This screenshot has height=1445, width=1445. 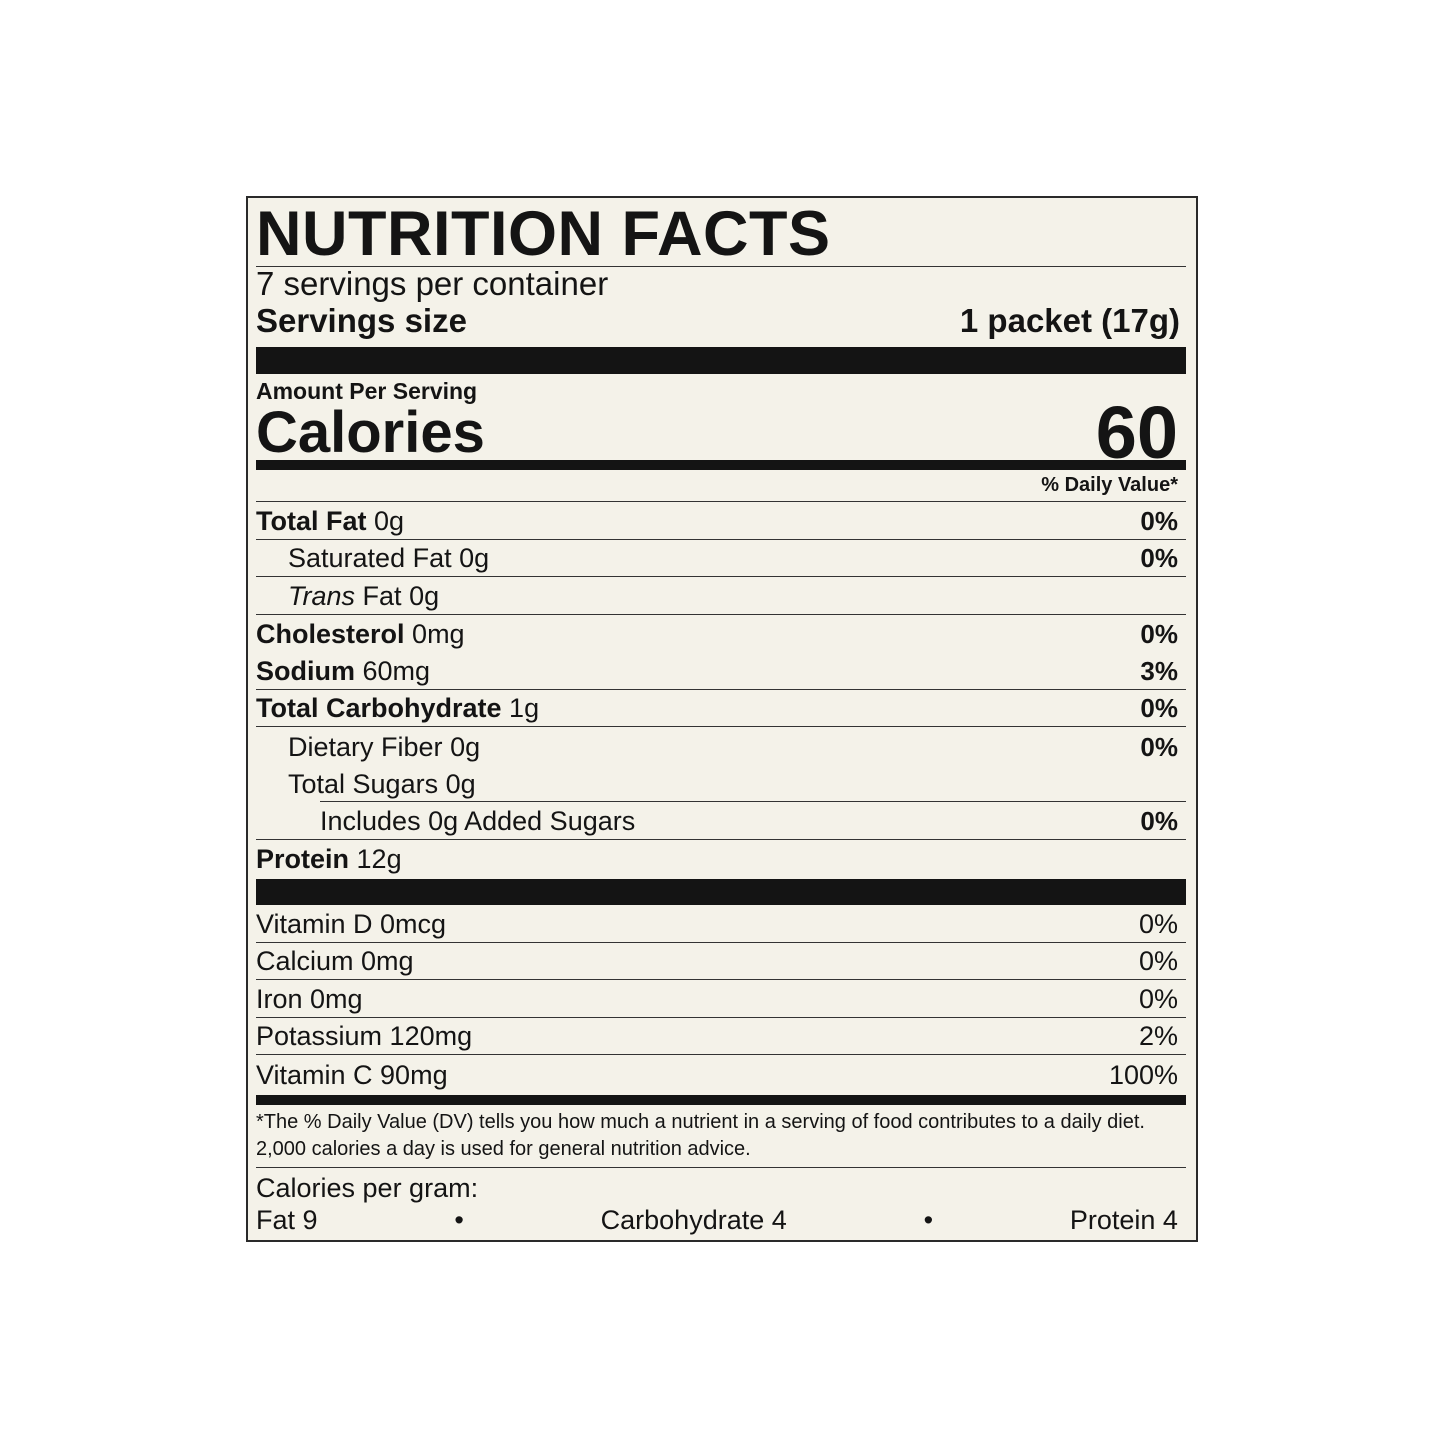 I want to click on micronutrient-row: Potassium 120mg 2%, so click(x=721, y=1036).